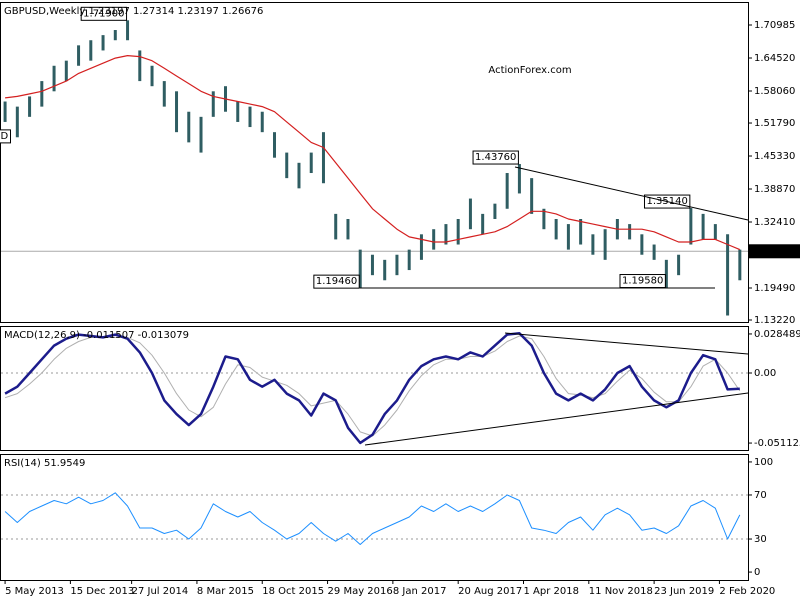 The height and width of the screenshot is (600, 800). What do you see at coordinates (760, 539) in the screenshot?
I see `y-tick-label: 30` at bounding box center [760, 539].